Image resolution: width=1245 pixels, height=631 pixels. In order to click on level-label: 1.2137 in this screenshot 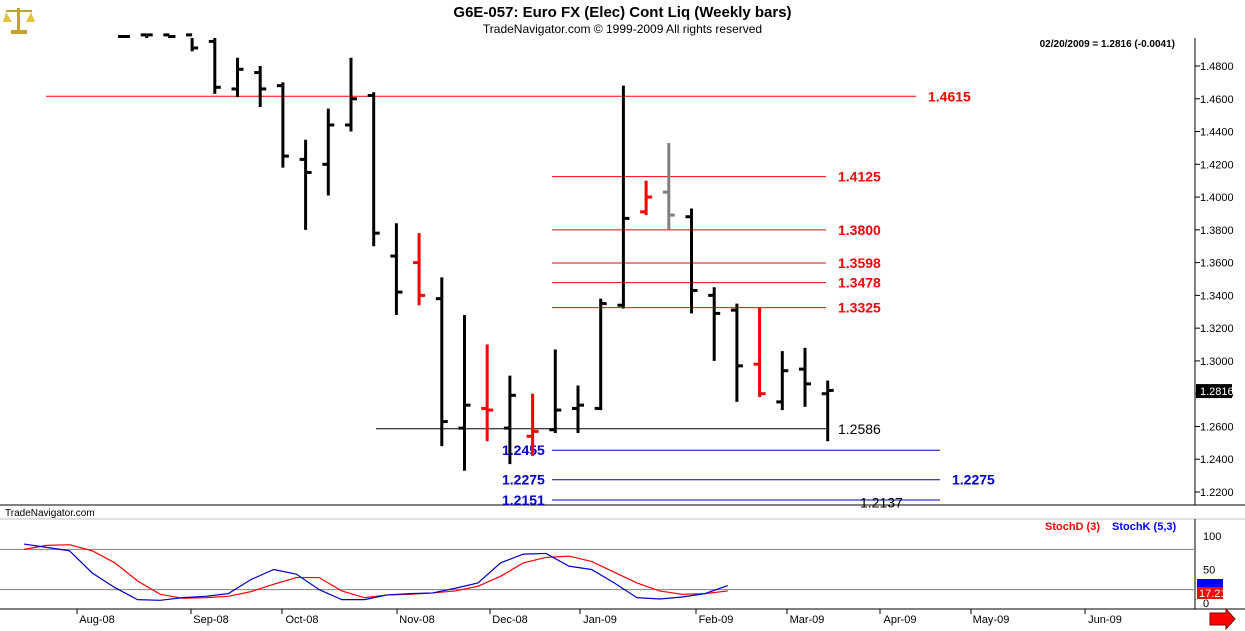, I will do `click(881, 502)`.